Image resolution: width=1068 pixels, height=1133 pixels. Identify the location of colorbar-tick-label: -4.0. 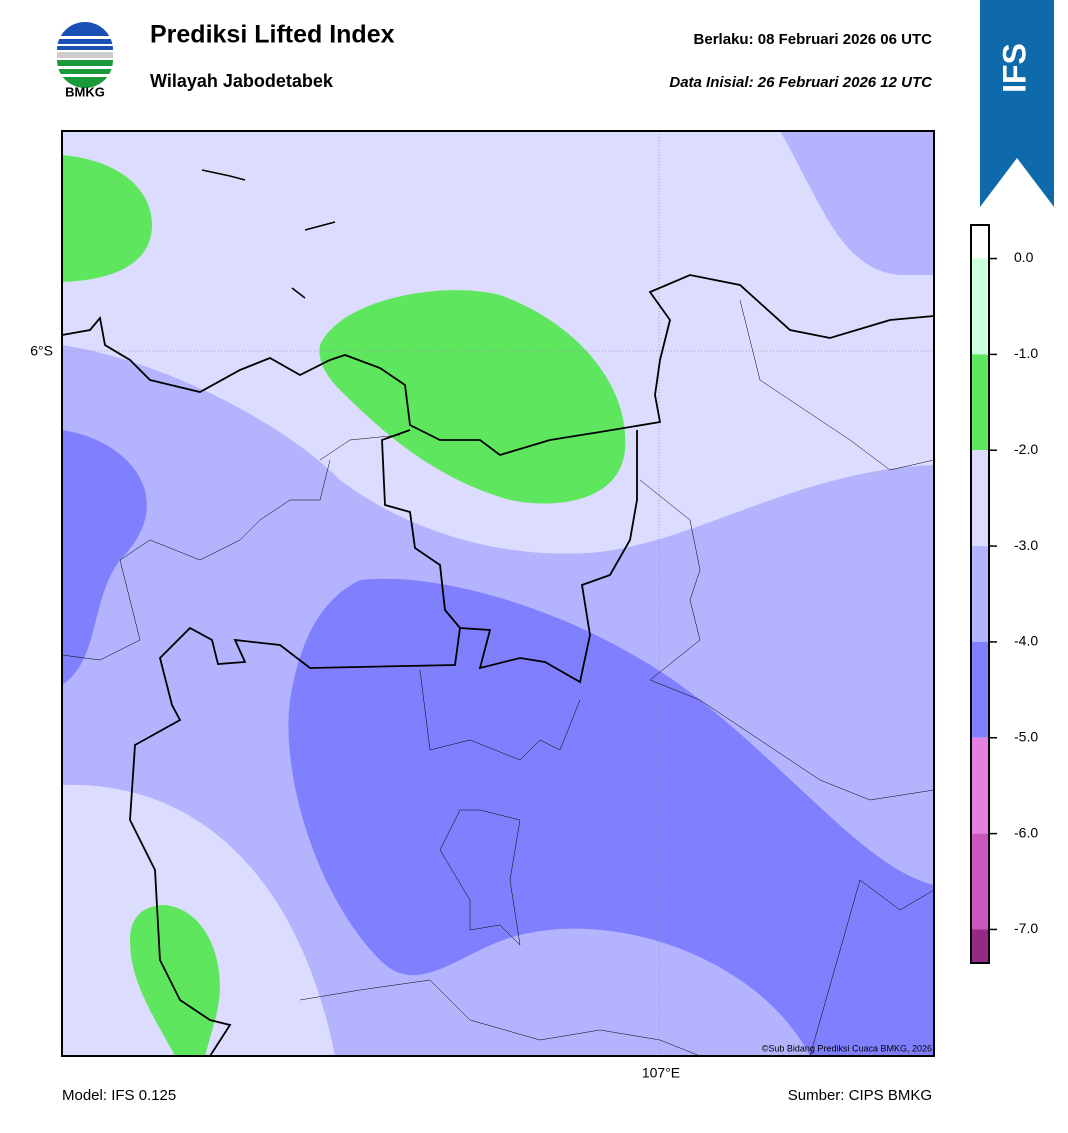
(1026, 641).